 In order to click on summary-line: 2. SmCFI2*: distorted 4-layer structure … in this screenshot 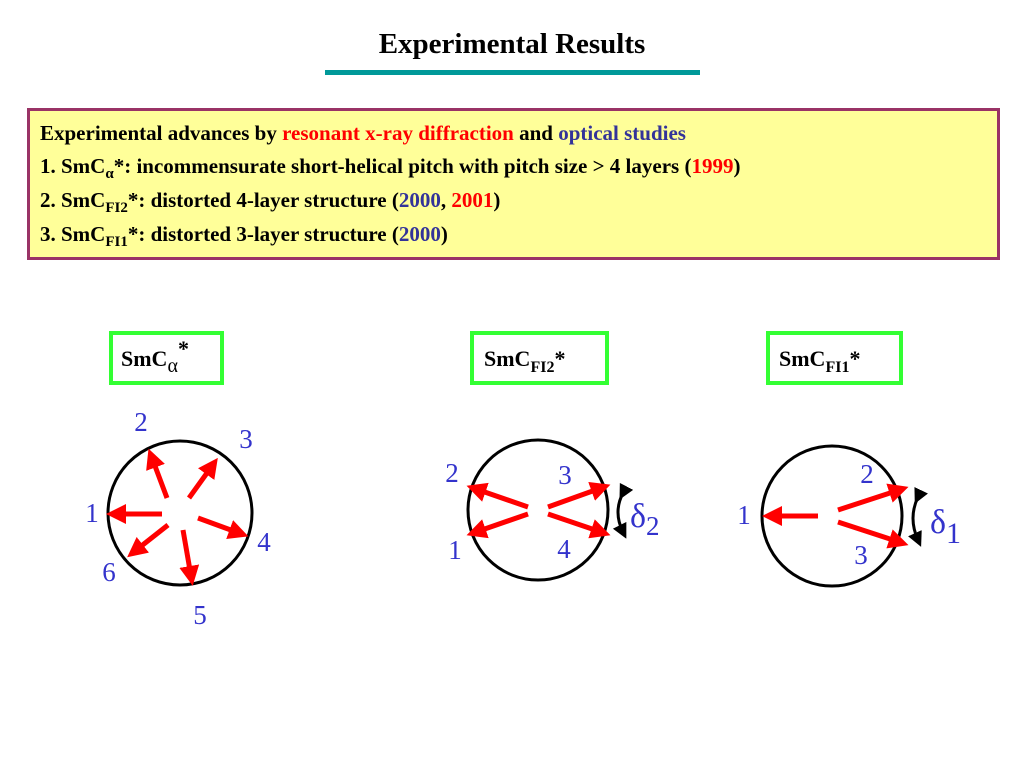, I will do `click(270, 202)`.